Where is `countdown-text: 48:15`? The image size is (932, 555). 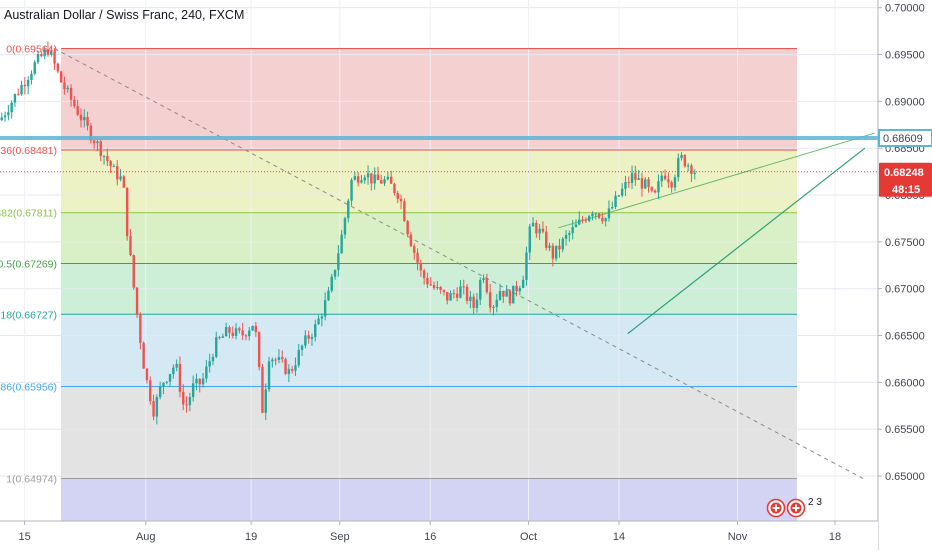
countdown-text: 48:15 is located at coordinates (906, 190).